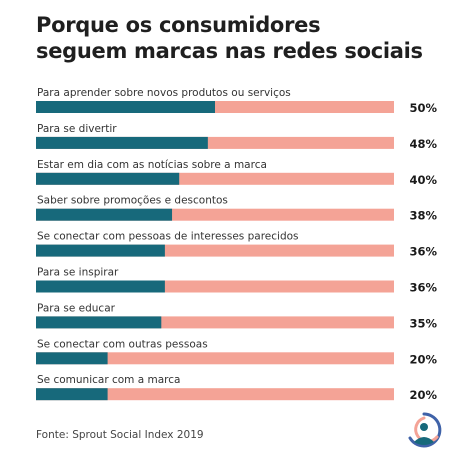 This screenshot has height=474, width=474. What do you see at coordinates (132, 201) in the screenshot?
I see `bar-label: Saber sobre promoções e descontos` at bounding box center [132, 201].